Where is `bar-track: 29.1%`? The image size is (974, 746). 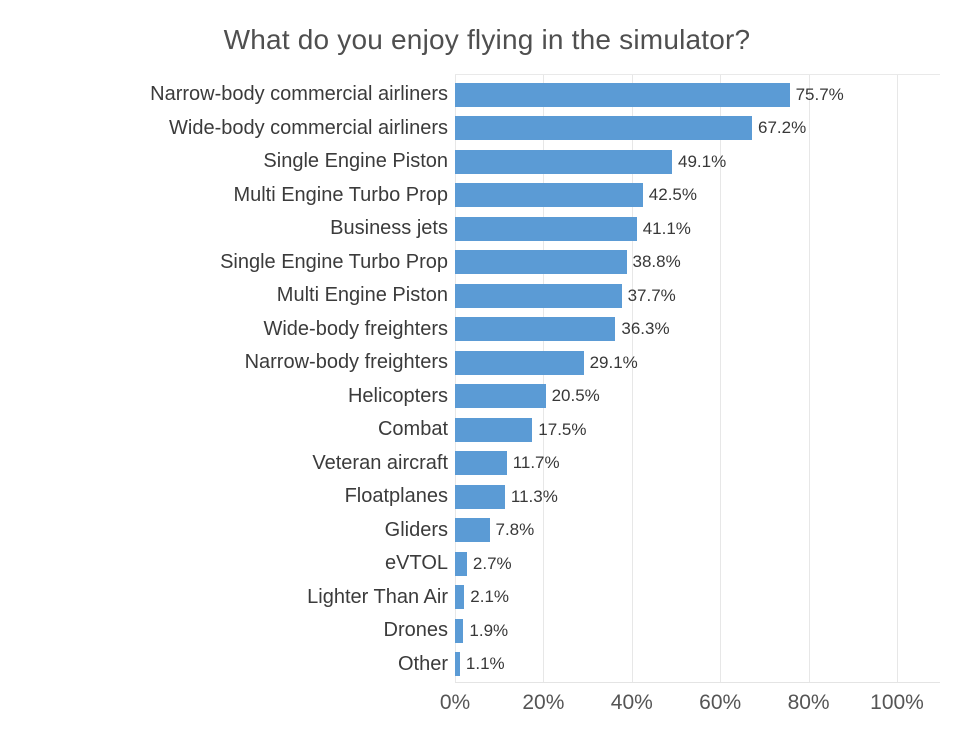 bar-track: 29.1% is located at coordinates (714, 362).